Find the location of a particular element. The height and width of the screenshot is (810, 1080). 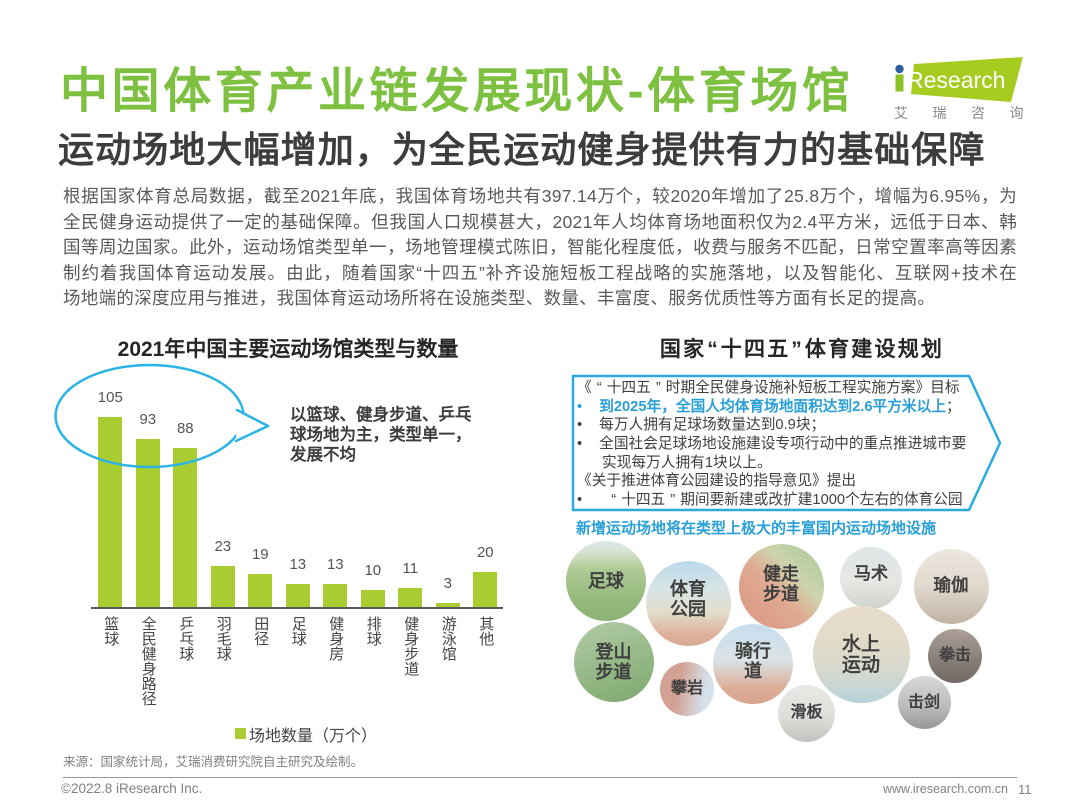

svg-text: 艾瑞咨询 is located at coordinates (964, 113).